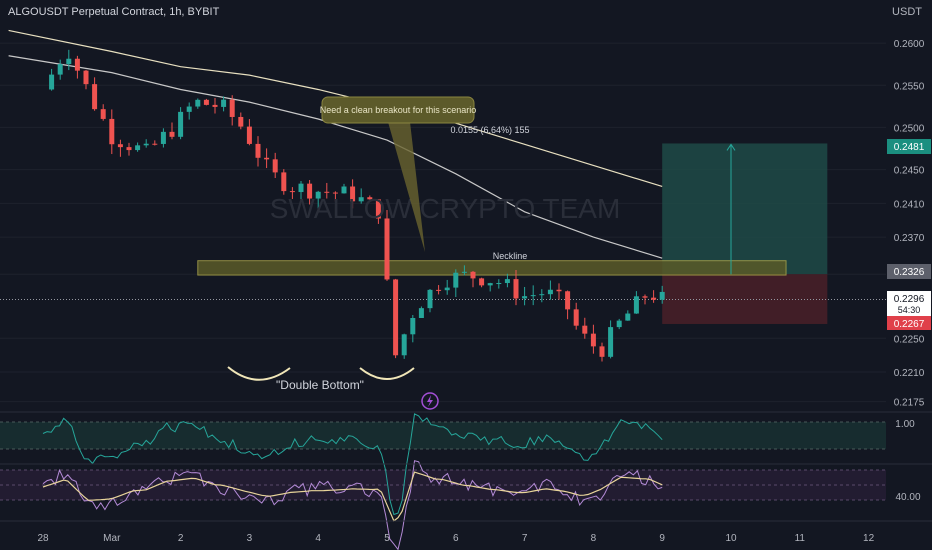 This screenshot has height=550, width=932. I want to click on x-tick-label: 5, so click(387, 538).